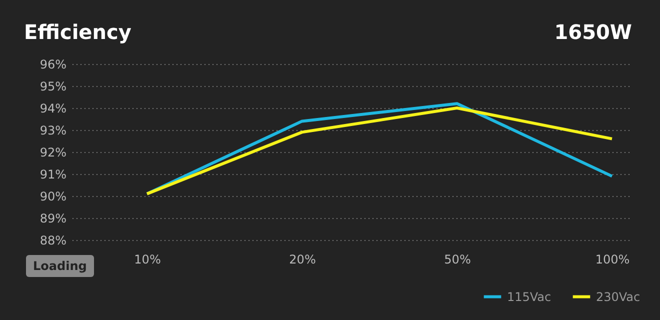 Image resolution: width=660 pixels, height=320 pixels. I want to click on chart-title: Efficiency, so click(78, 32).